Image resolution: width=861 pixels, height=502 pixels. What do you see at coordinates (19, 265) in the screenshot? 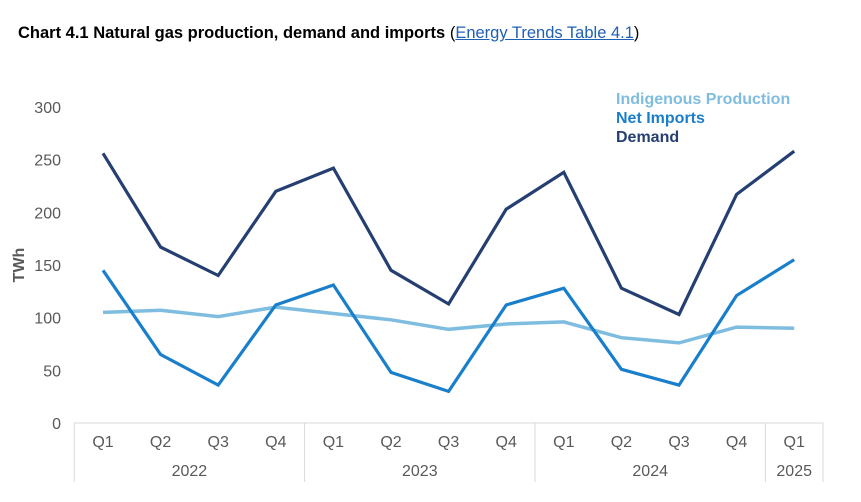
I see `y-axis-label: TWh` at bounding box center [19, 265].